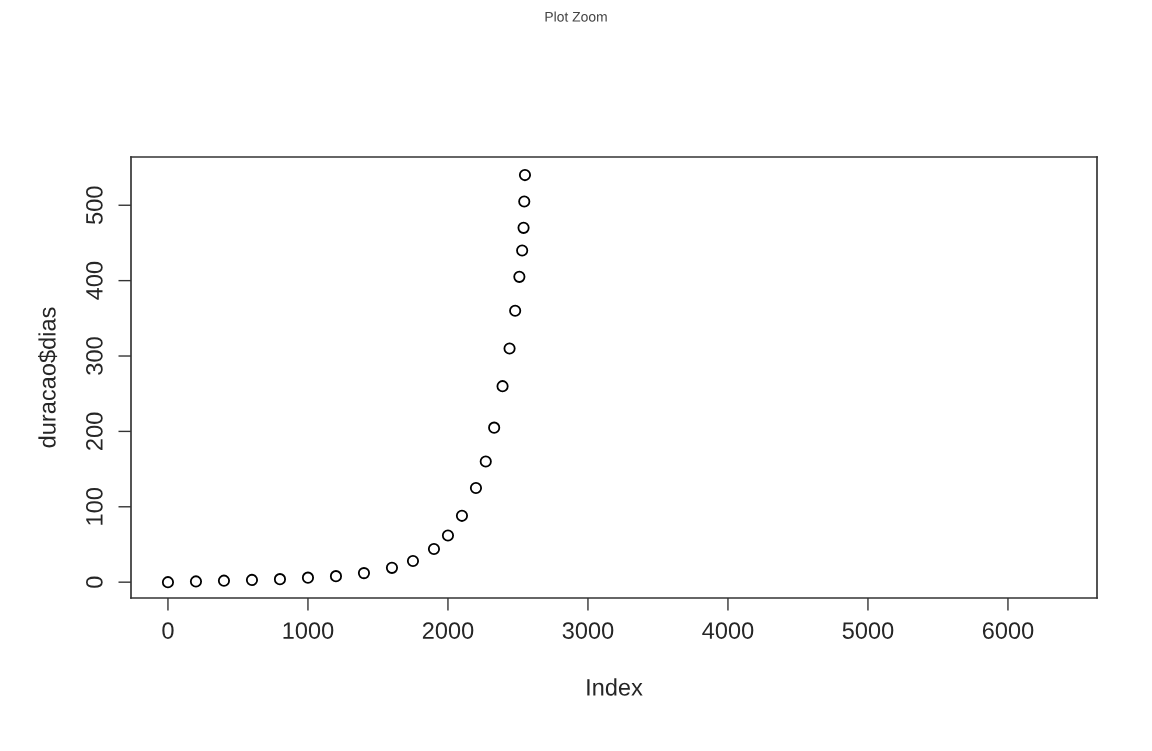 The image size is (1152, 751). Describe the element at coordinates (94, 582) in the screenshot. I see `y-tick-label: 0` at that location.